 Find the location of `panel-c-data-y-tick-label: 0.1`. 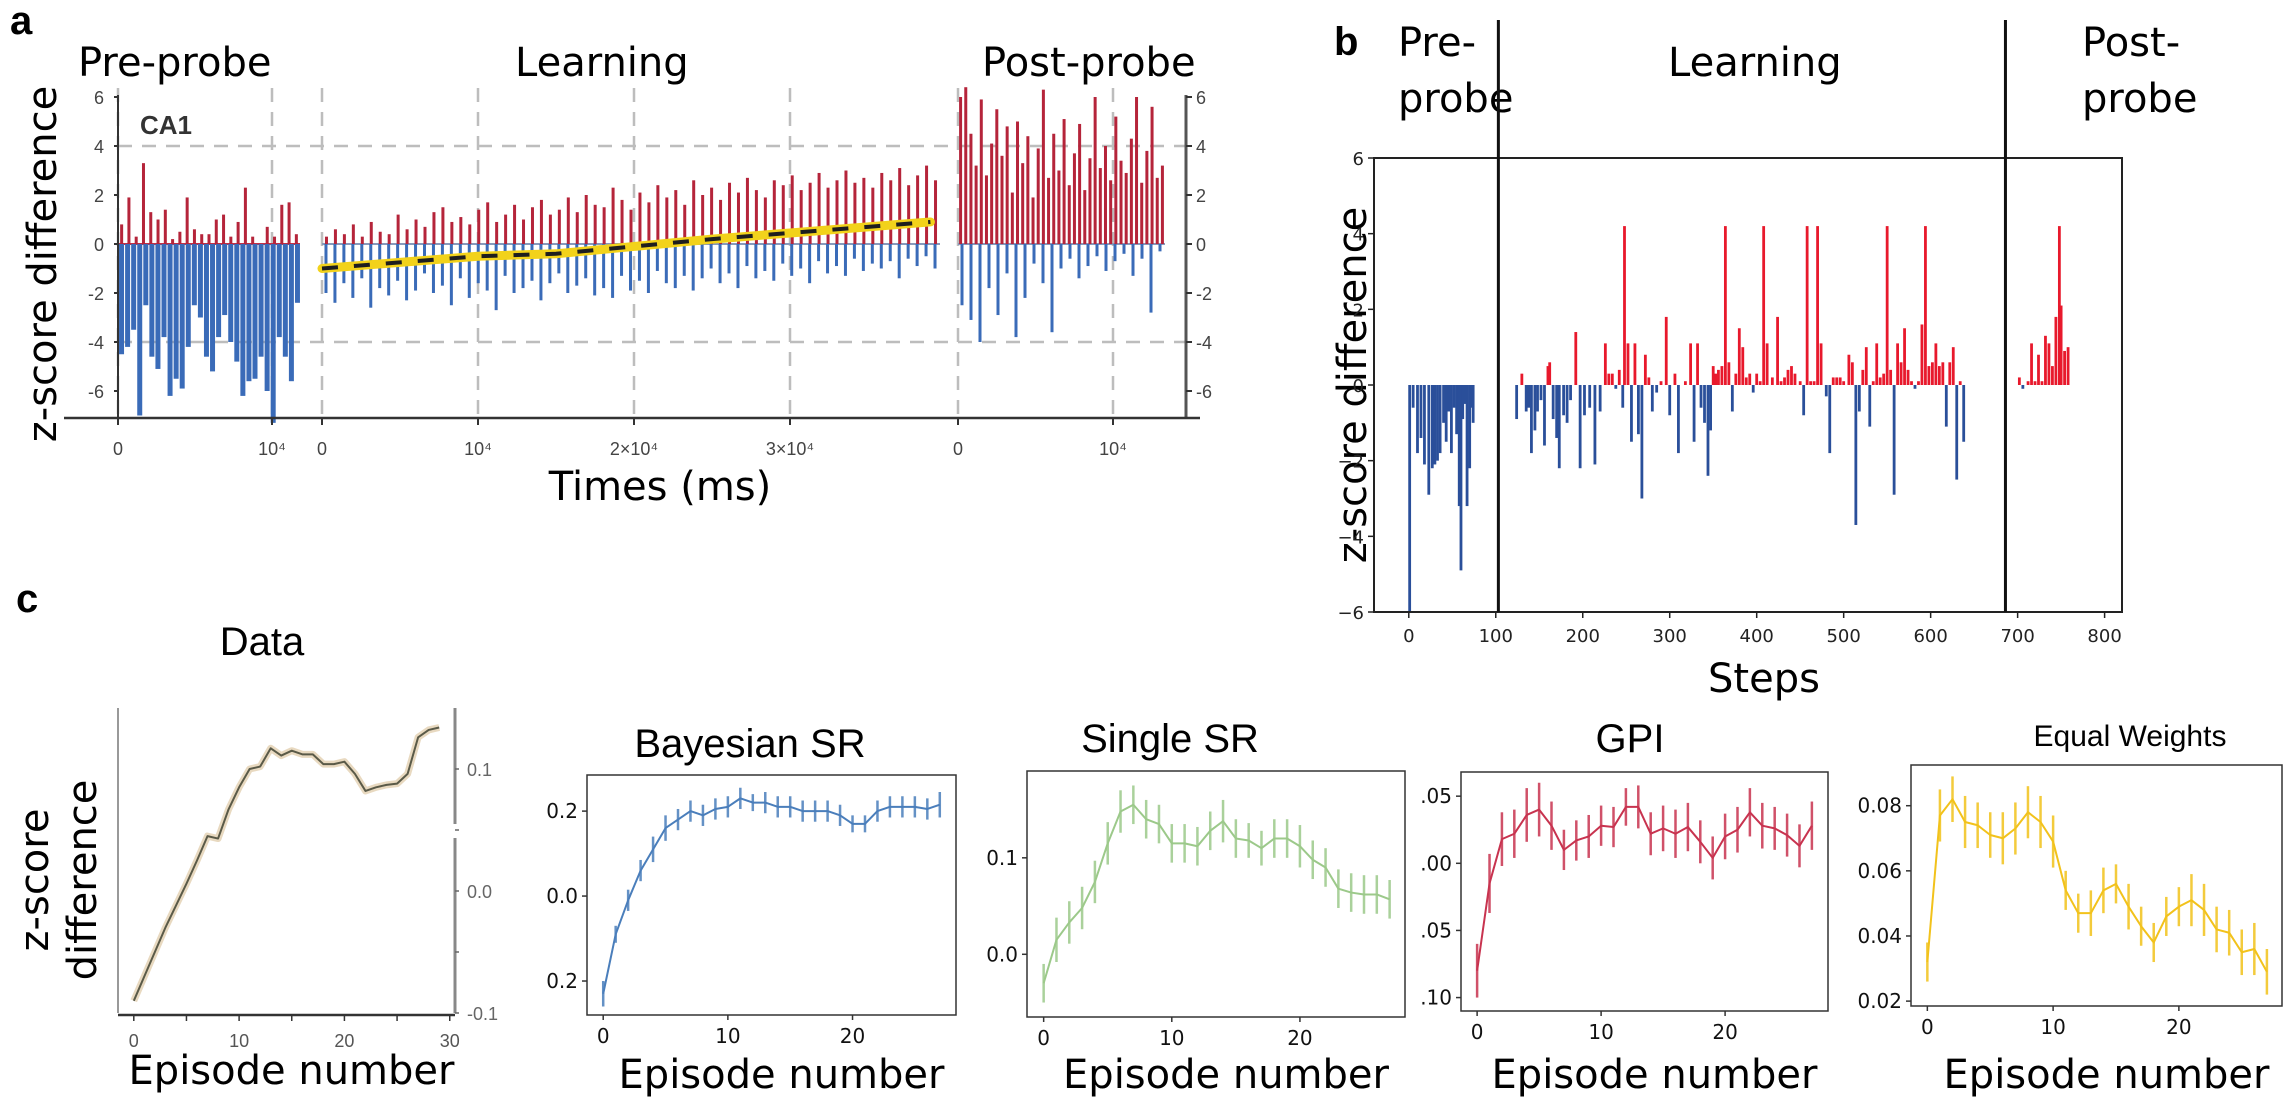

panel-c-data-y-tick-label: 0.1 is located at coordinates (479, 770).